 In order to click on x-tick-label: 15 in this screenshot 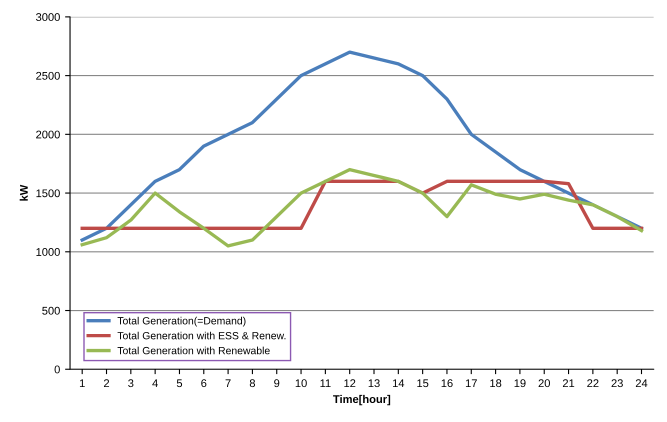, I will do `click(422, 383)`.